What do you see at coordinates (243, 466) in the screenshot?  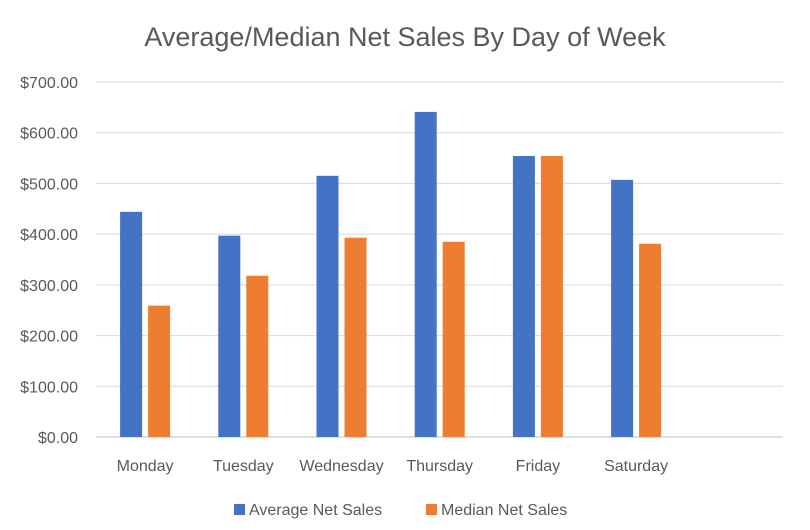 I see `x-tick-label-tuesday: Tuesday` at bounding box center [243, 466].